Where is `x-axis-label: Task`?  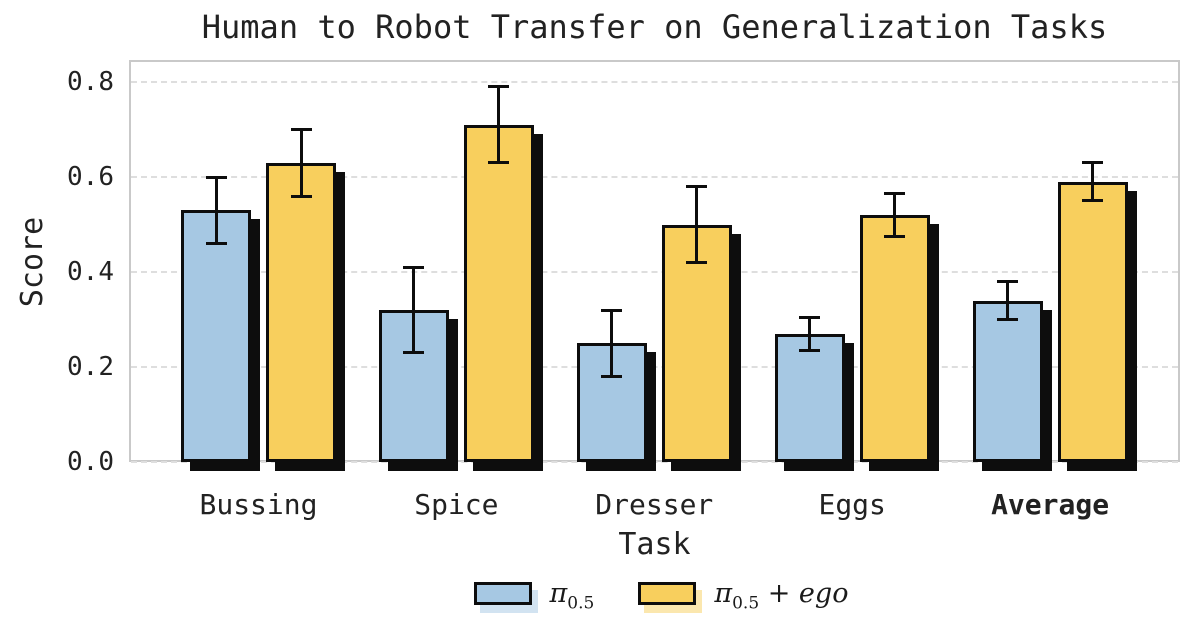
x-axis-label: Task is located at coordinates (654, 544).